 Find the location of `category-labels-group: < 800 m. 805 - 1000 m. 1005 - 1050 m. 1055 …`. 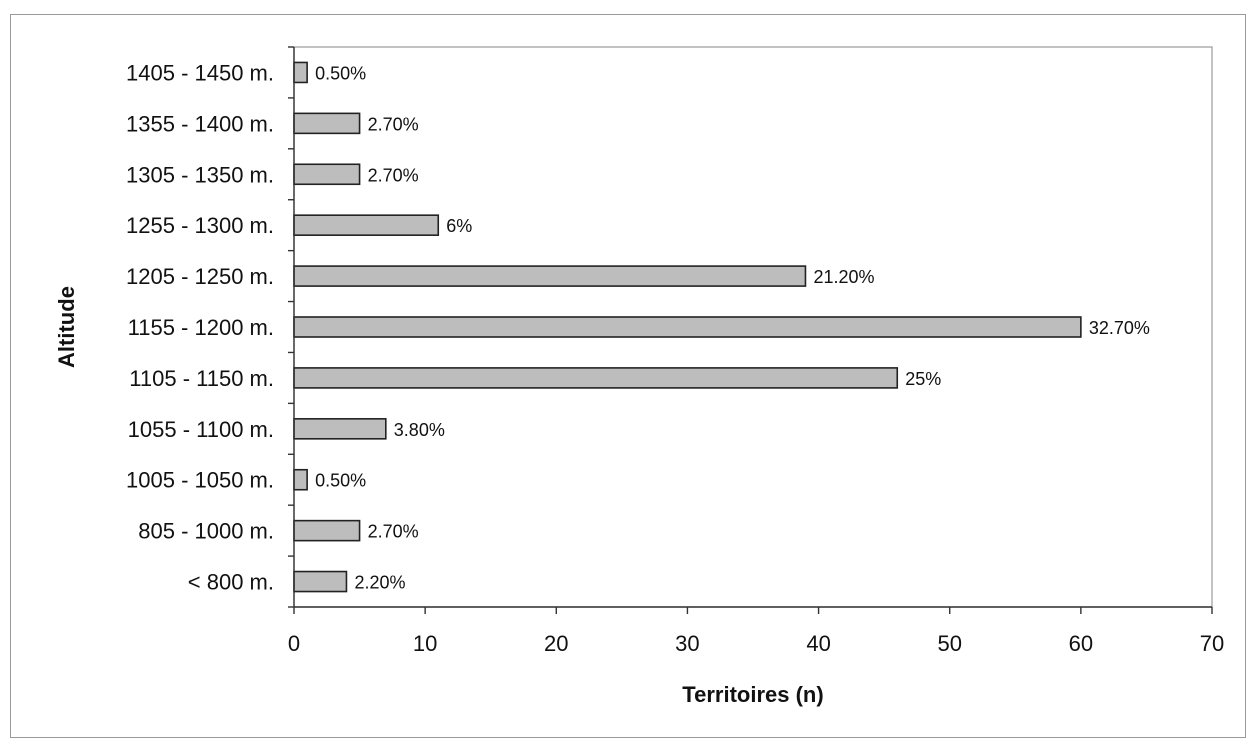

category-labels-group: < 800 m. 805 - 1000 m. 1005 - 1050 m. 1055 … is located at coordinates (200, 327).